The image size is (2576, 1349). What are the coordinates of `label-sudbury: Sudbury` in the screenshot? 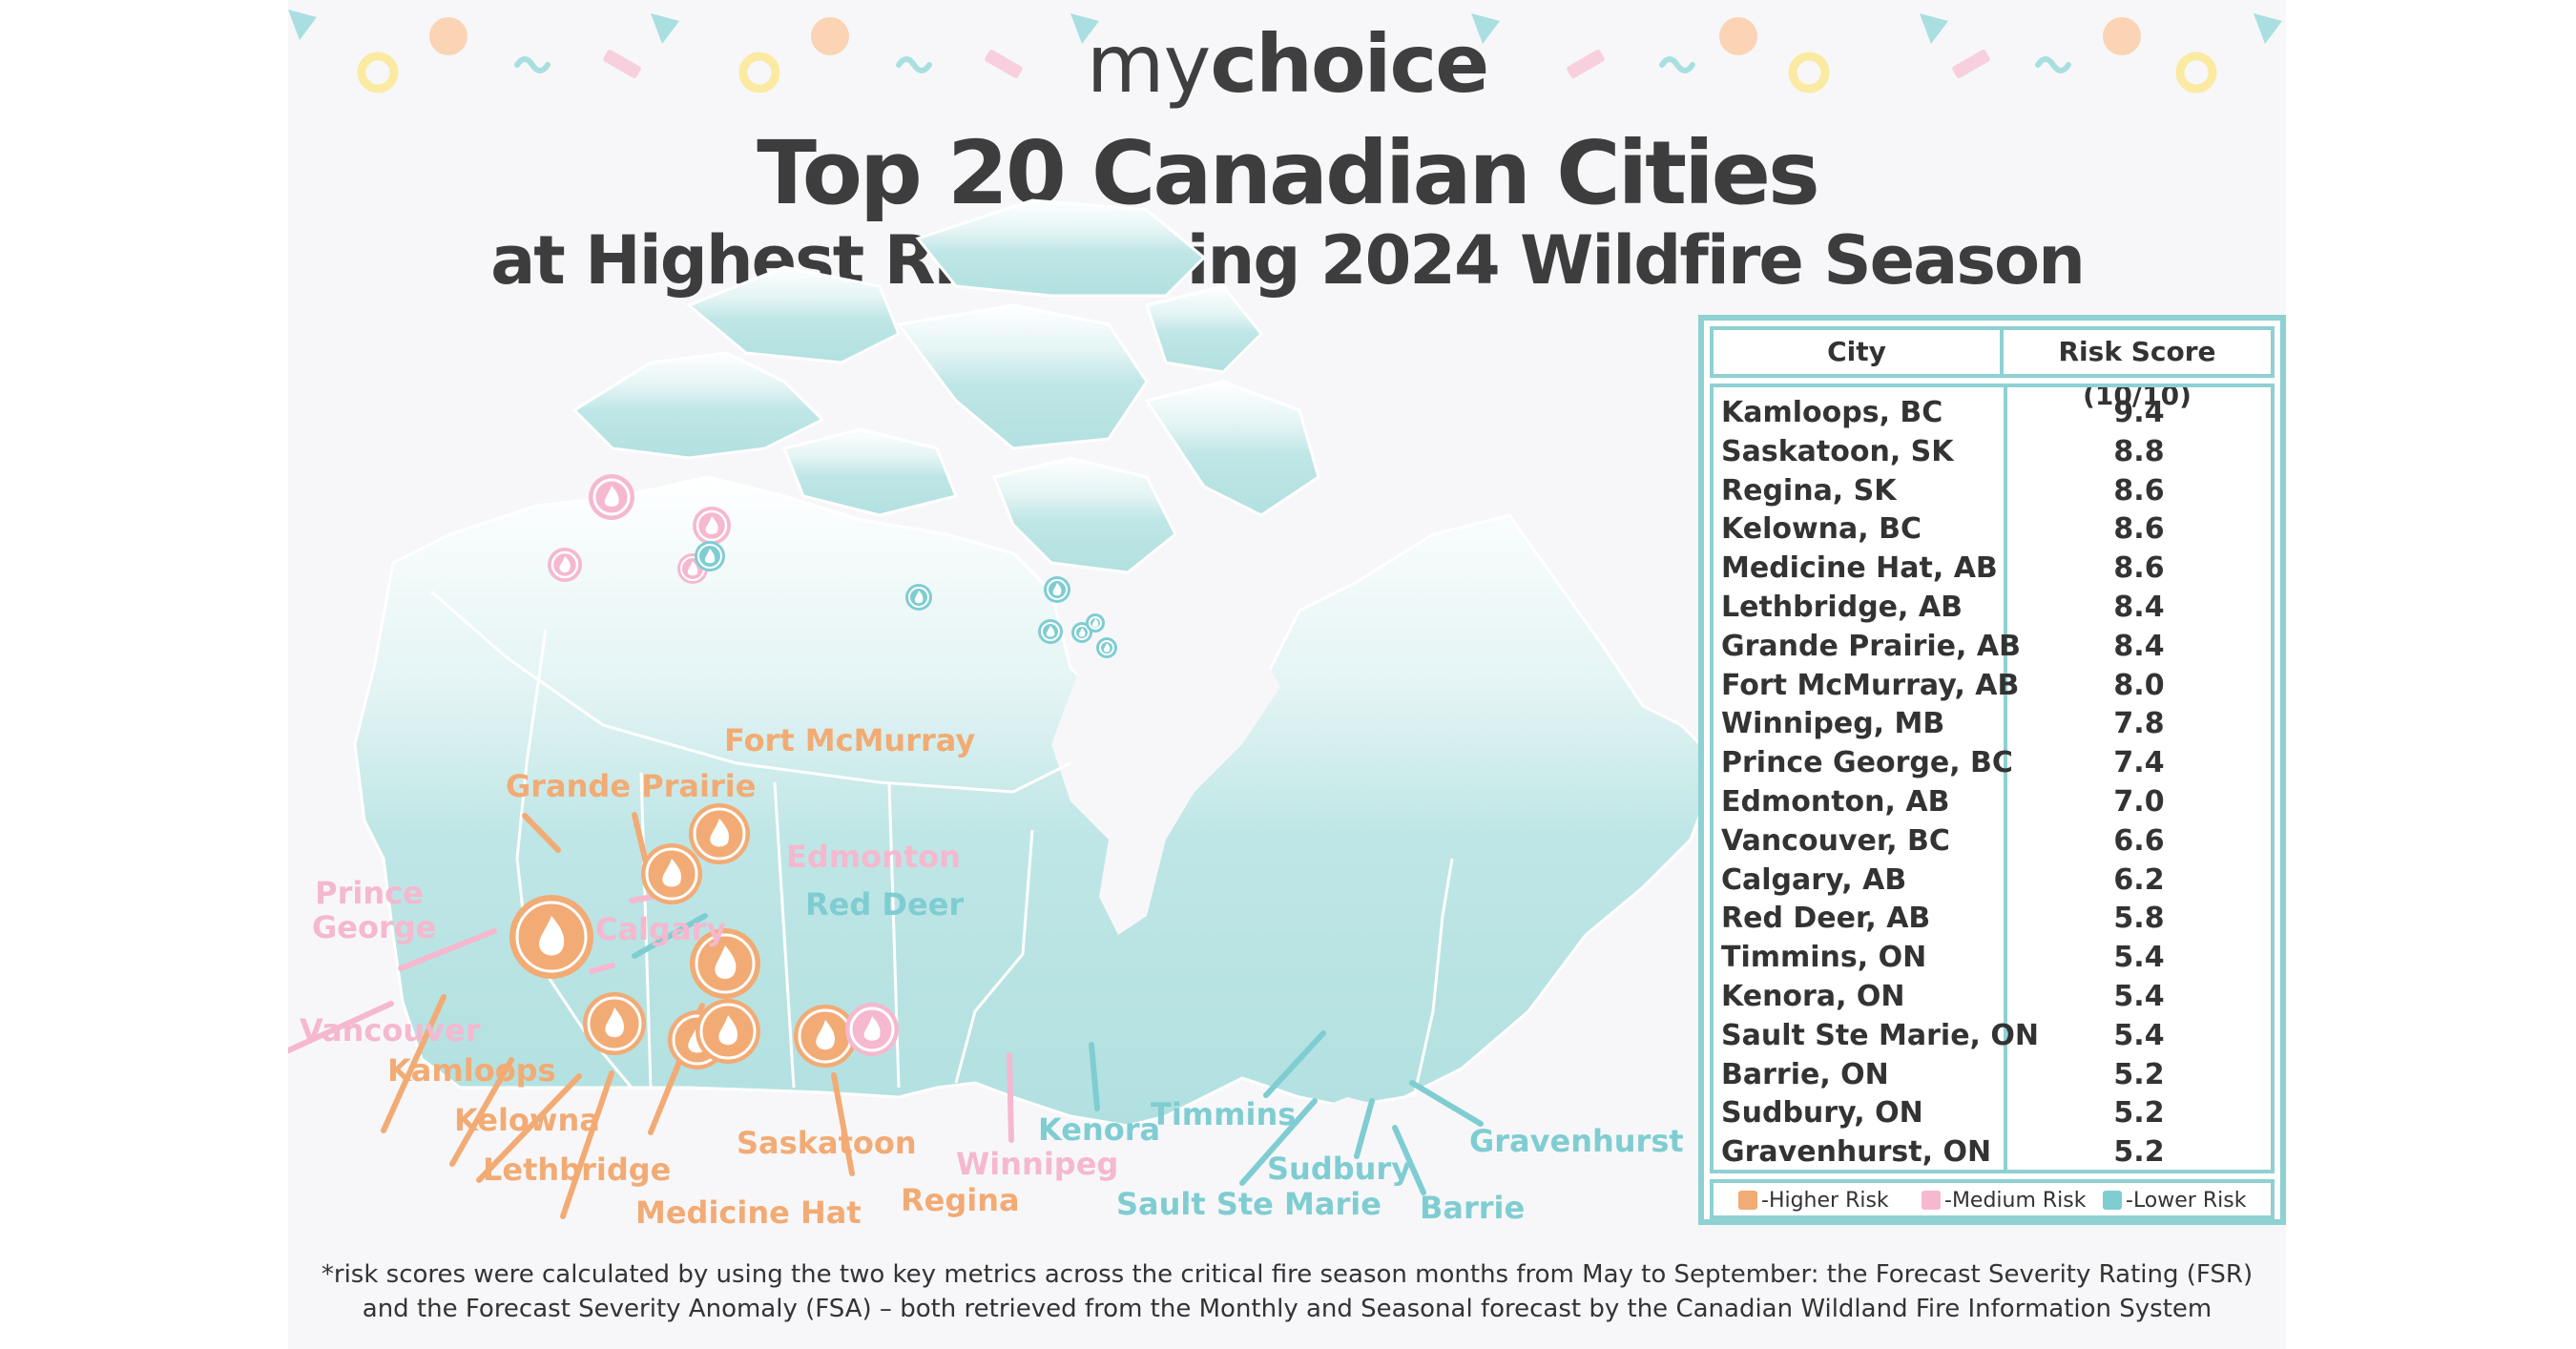 It's located at (1339, 1169).